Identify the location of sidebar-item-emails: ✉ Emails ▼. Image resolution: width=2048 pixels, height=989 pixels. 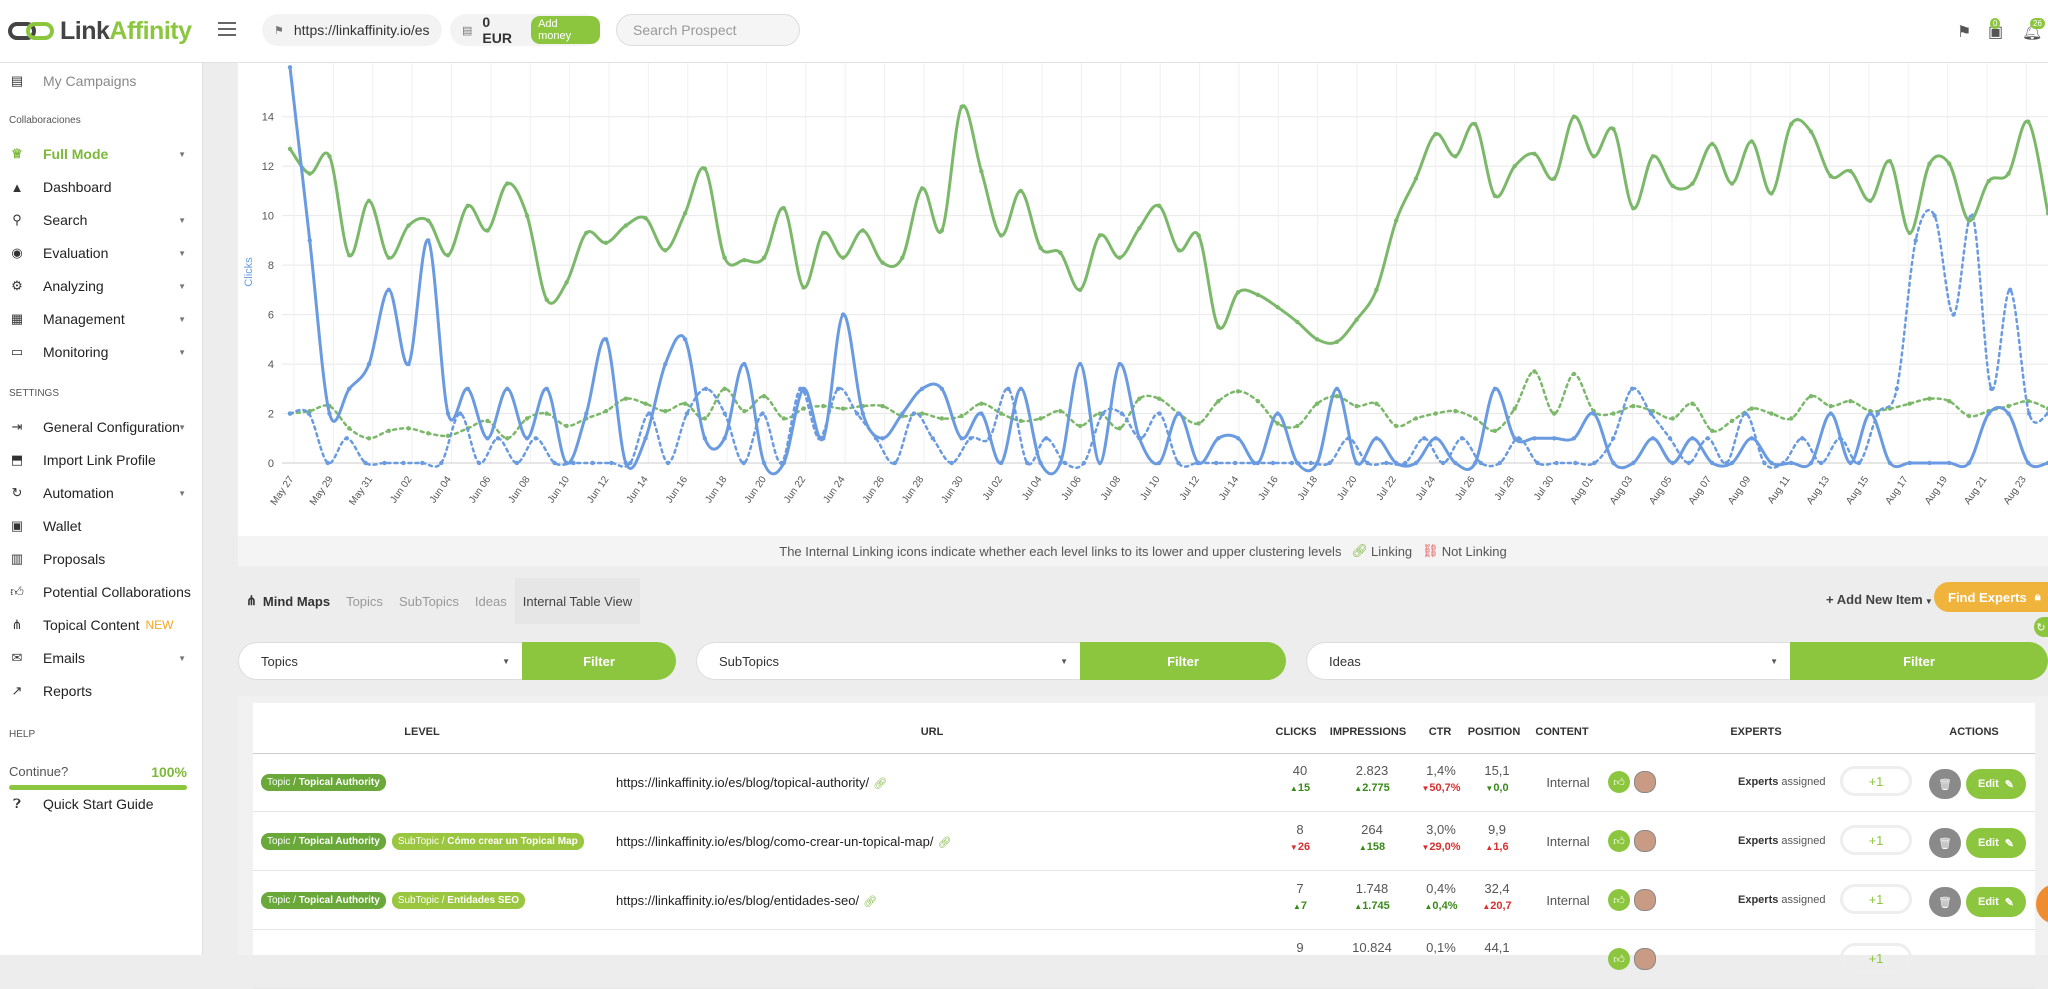
(101, 658).